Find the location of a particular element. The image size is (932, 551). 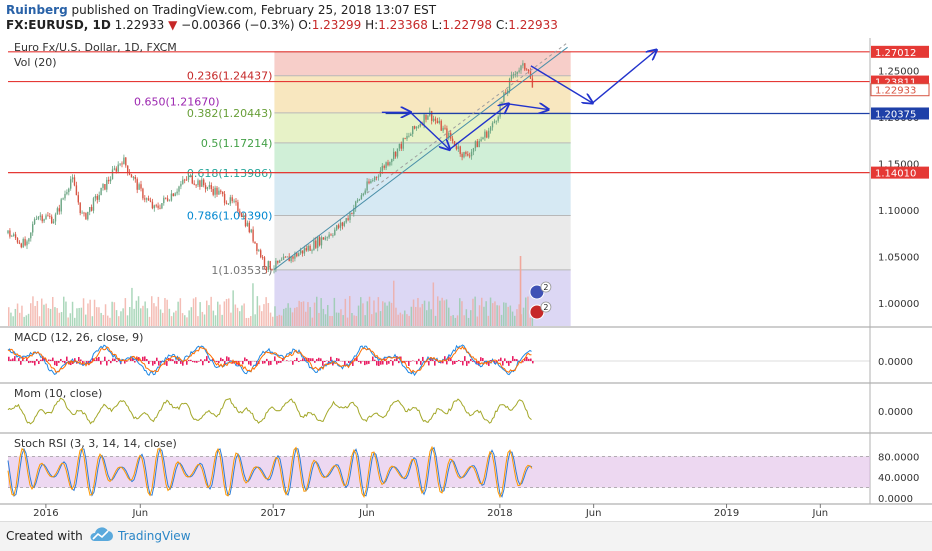

tradingview-cloud-icon is located at coordinates (101, 535).